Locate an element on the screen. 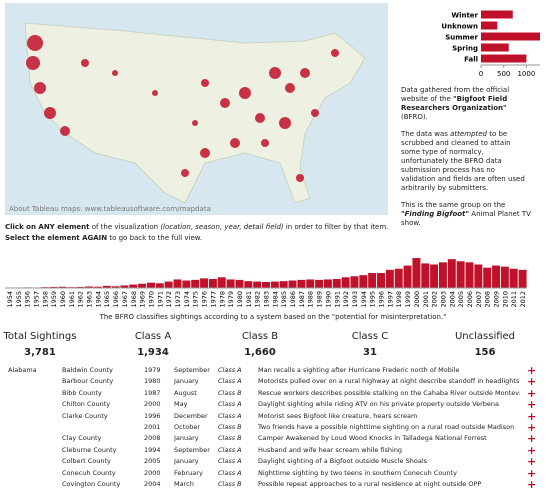 The width and height of the screenshot is (546, 500). kpi-label: Total Sightings is located at coordinates (40, 336).